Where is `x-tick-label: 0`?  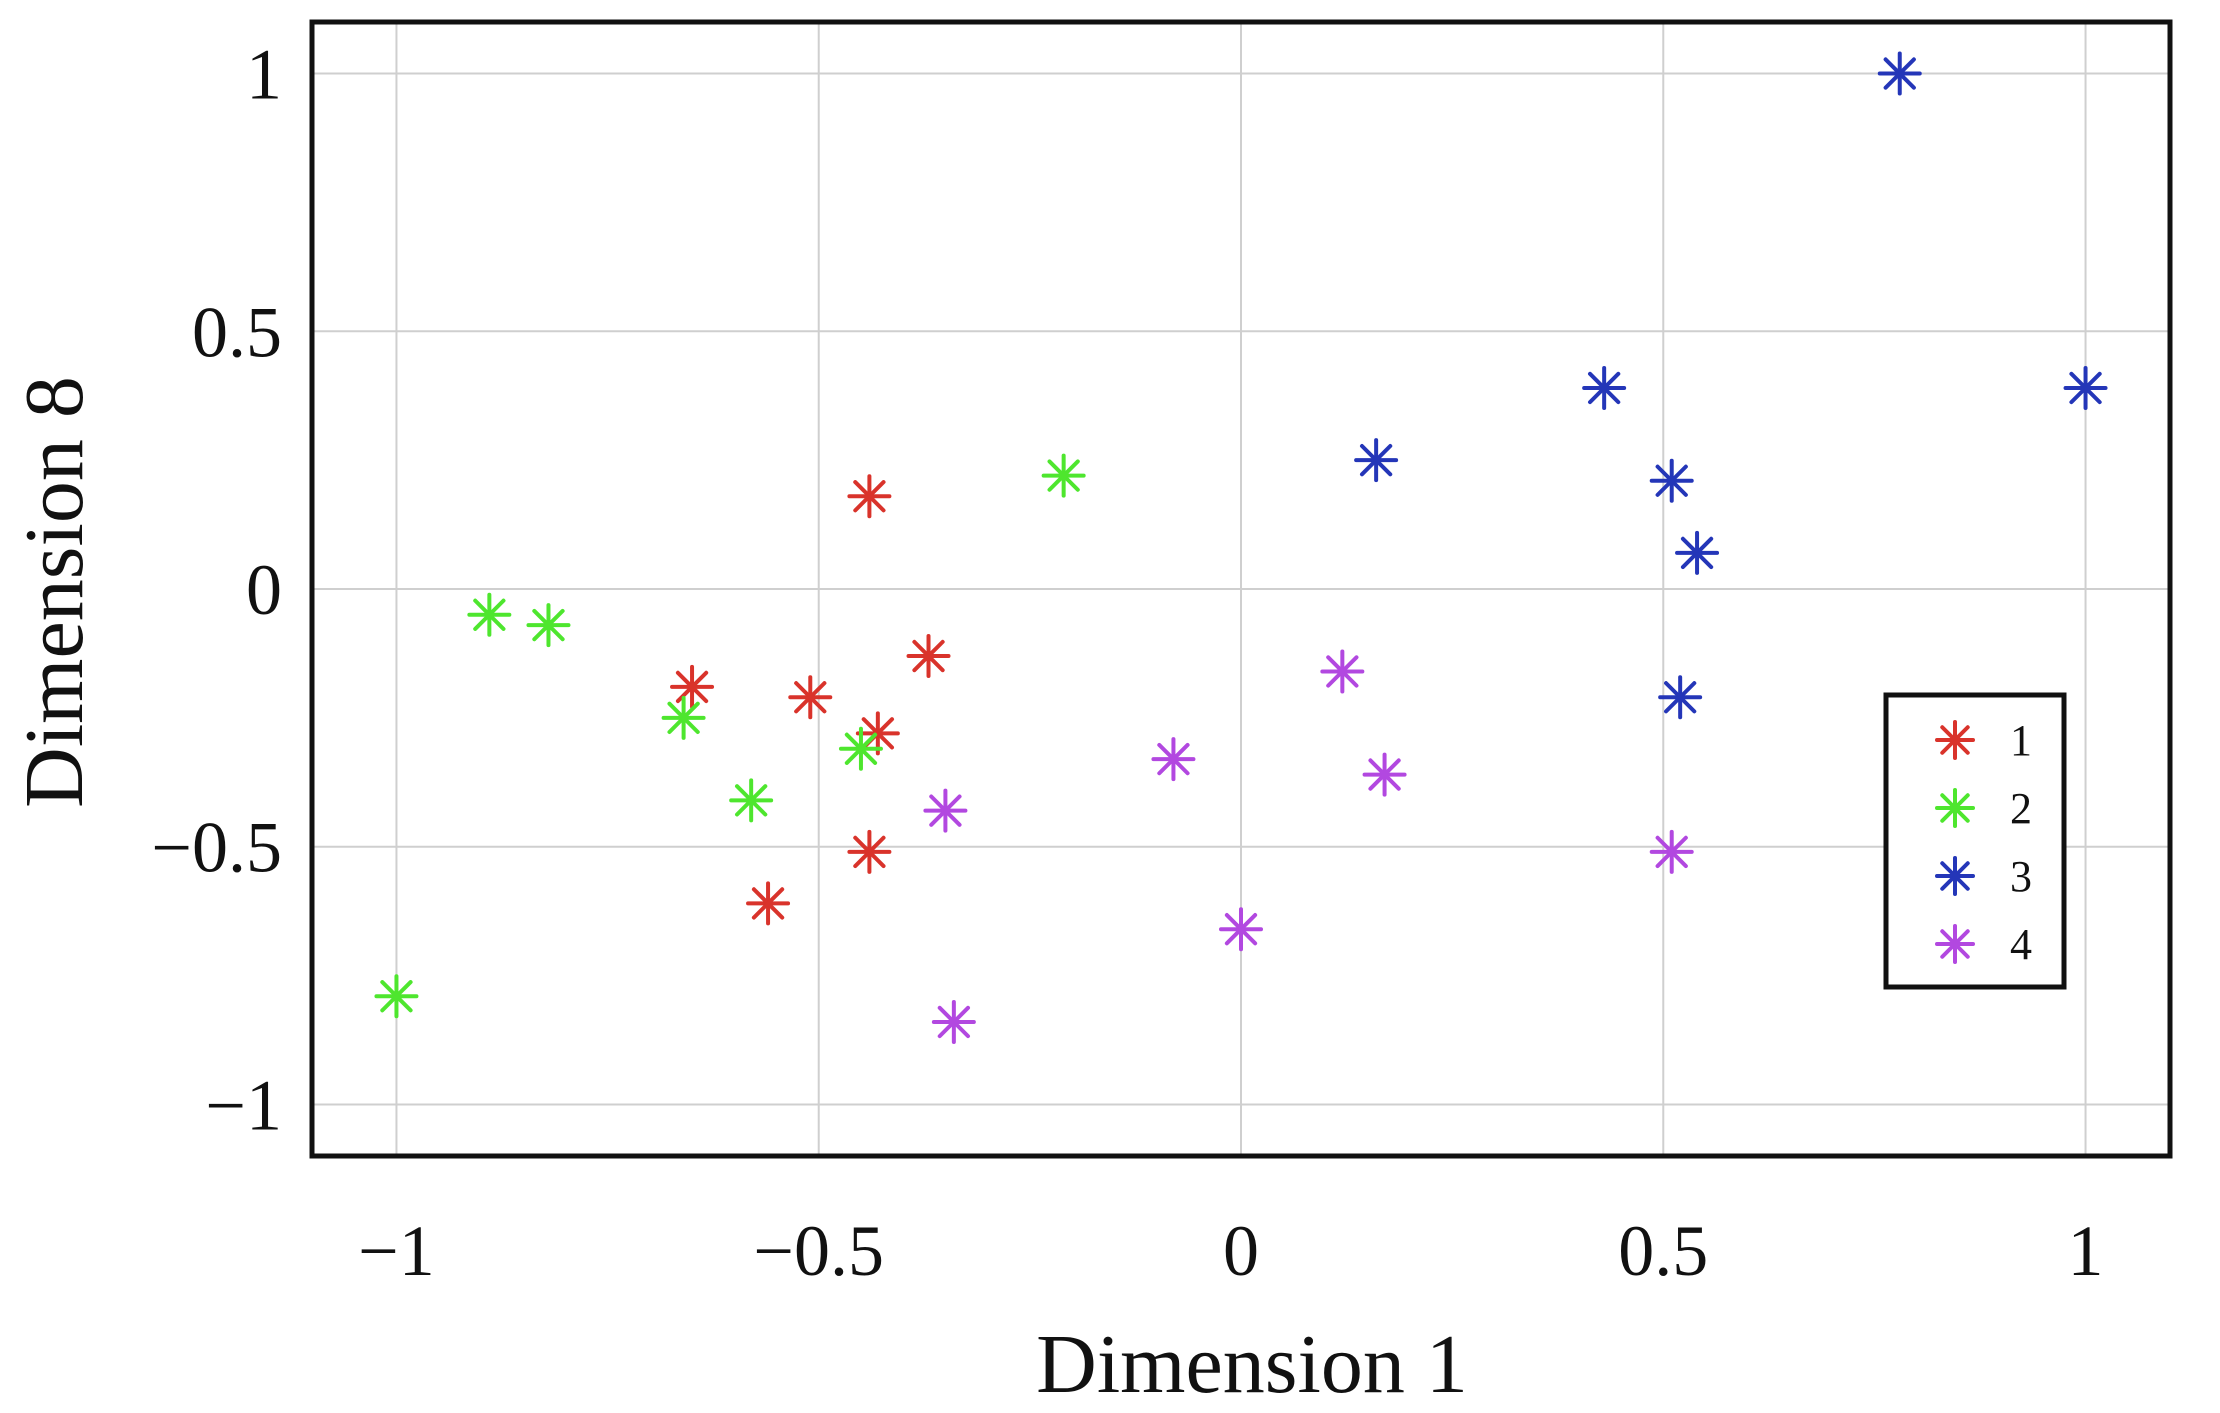
x-tick-label: 0 is located at coordinates (1241, 1251).